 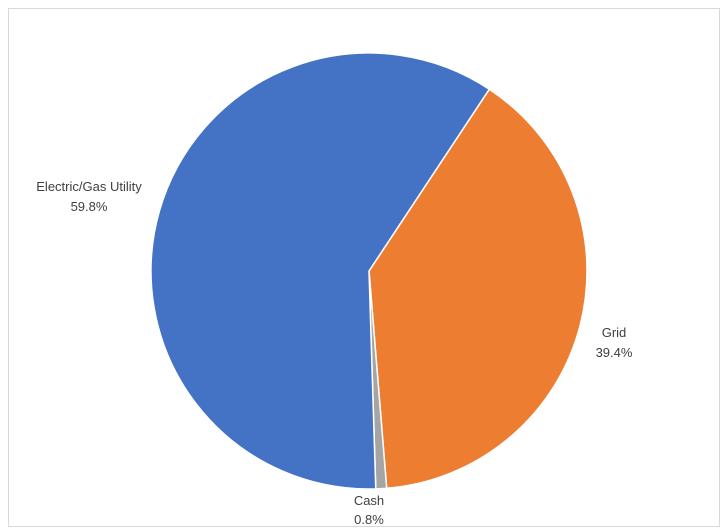 What do you see at coordinates (369, 519) in the screenshot?
I see `slice-percent-cash: 0.8%` at bounding box center [369, 519].